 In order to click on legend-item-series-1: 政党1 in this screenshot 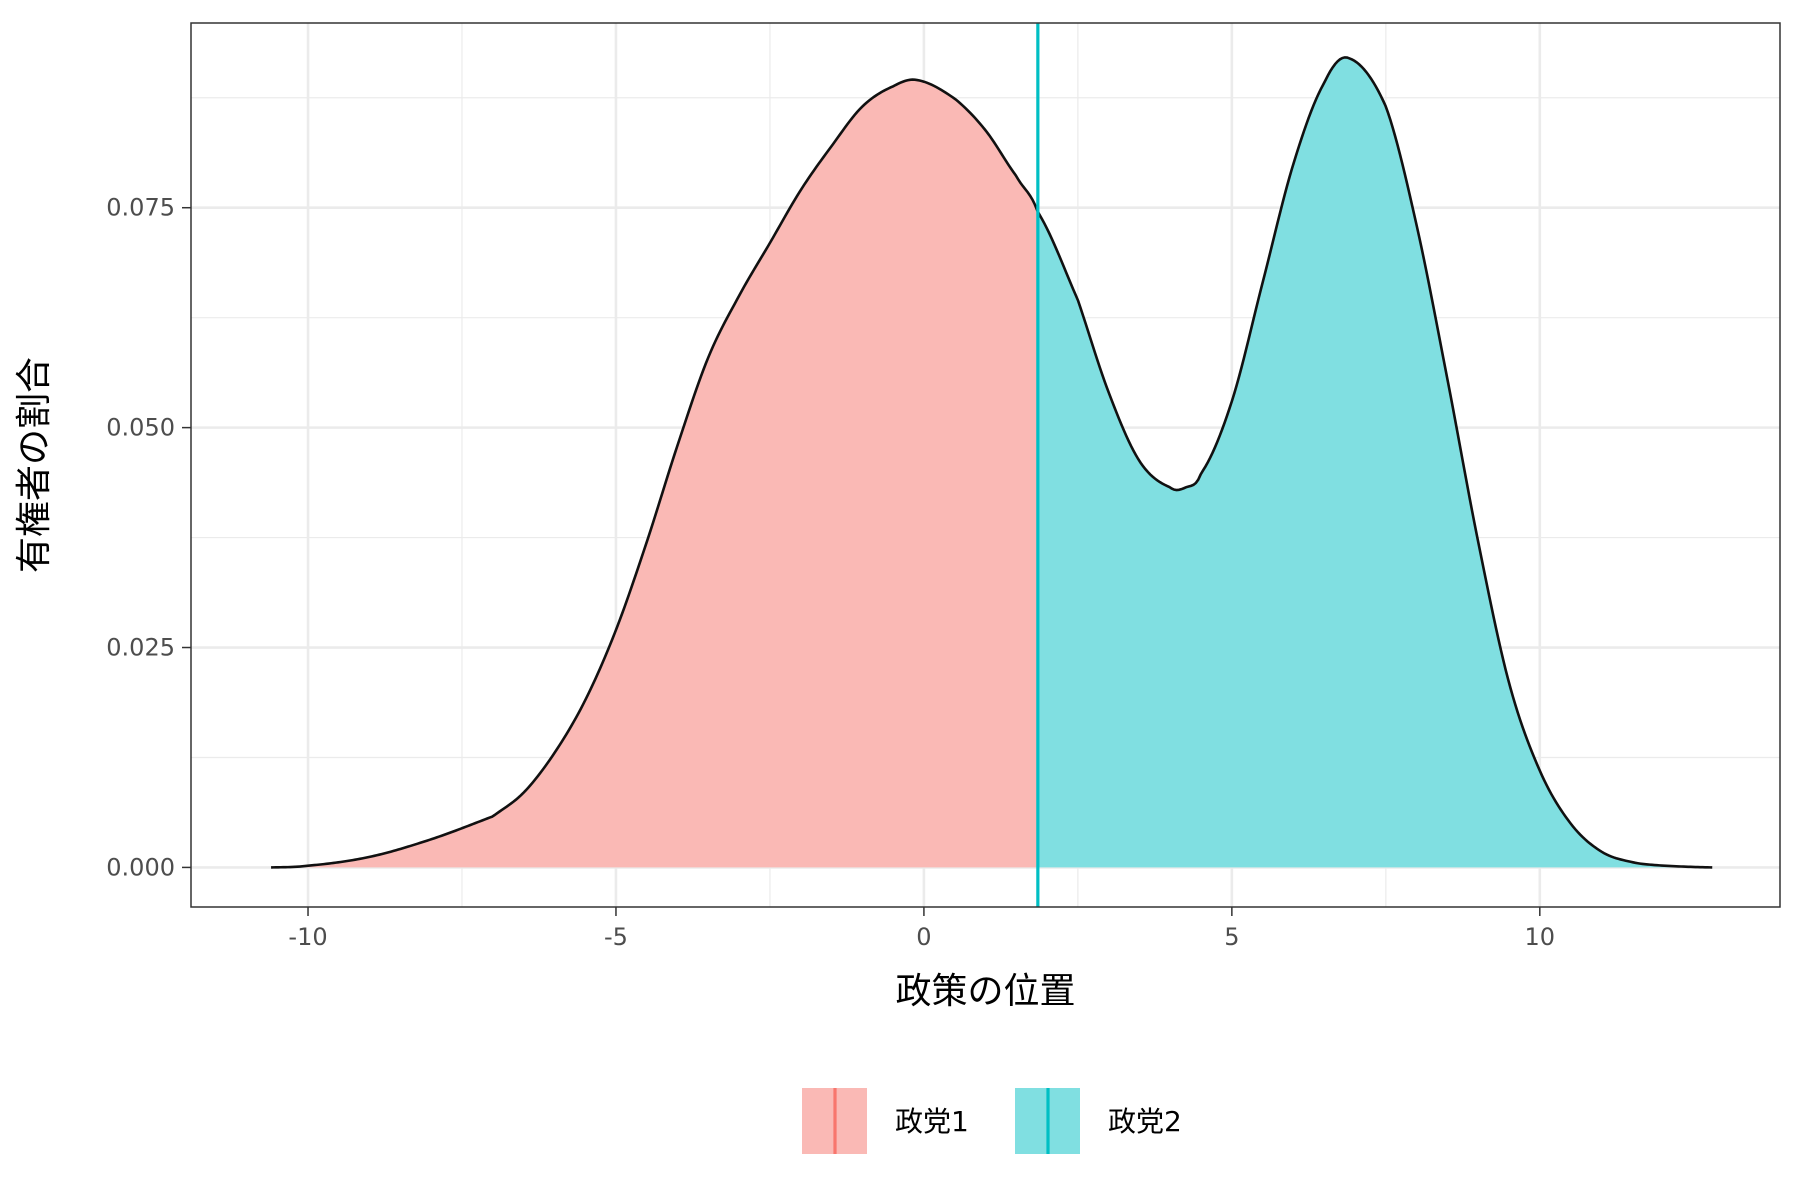, I will do `click(885, 1121)`.